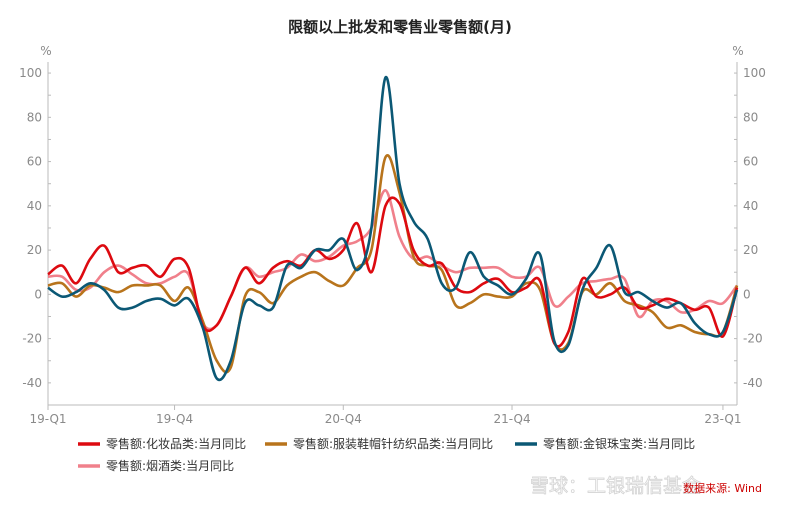  What do you see at coordinates (170, 465) in the screenshot?
I see `legend-label: 零售额:烟酒类:当月同比` at bounding box center [170, 465].